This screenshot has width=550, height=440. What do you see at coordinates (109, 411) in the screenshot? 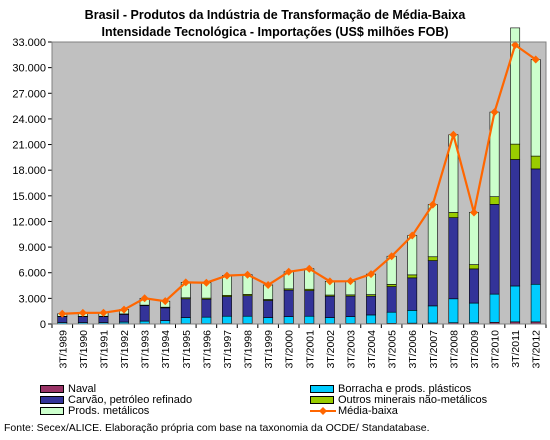
I see `legend-label-metalicos: Prods. metálicos` at bounding box center [109, 411].